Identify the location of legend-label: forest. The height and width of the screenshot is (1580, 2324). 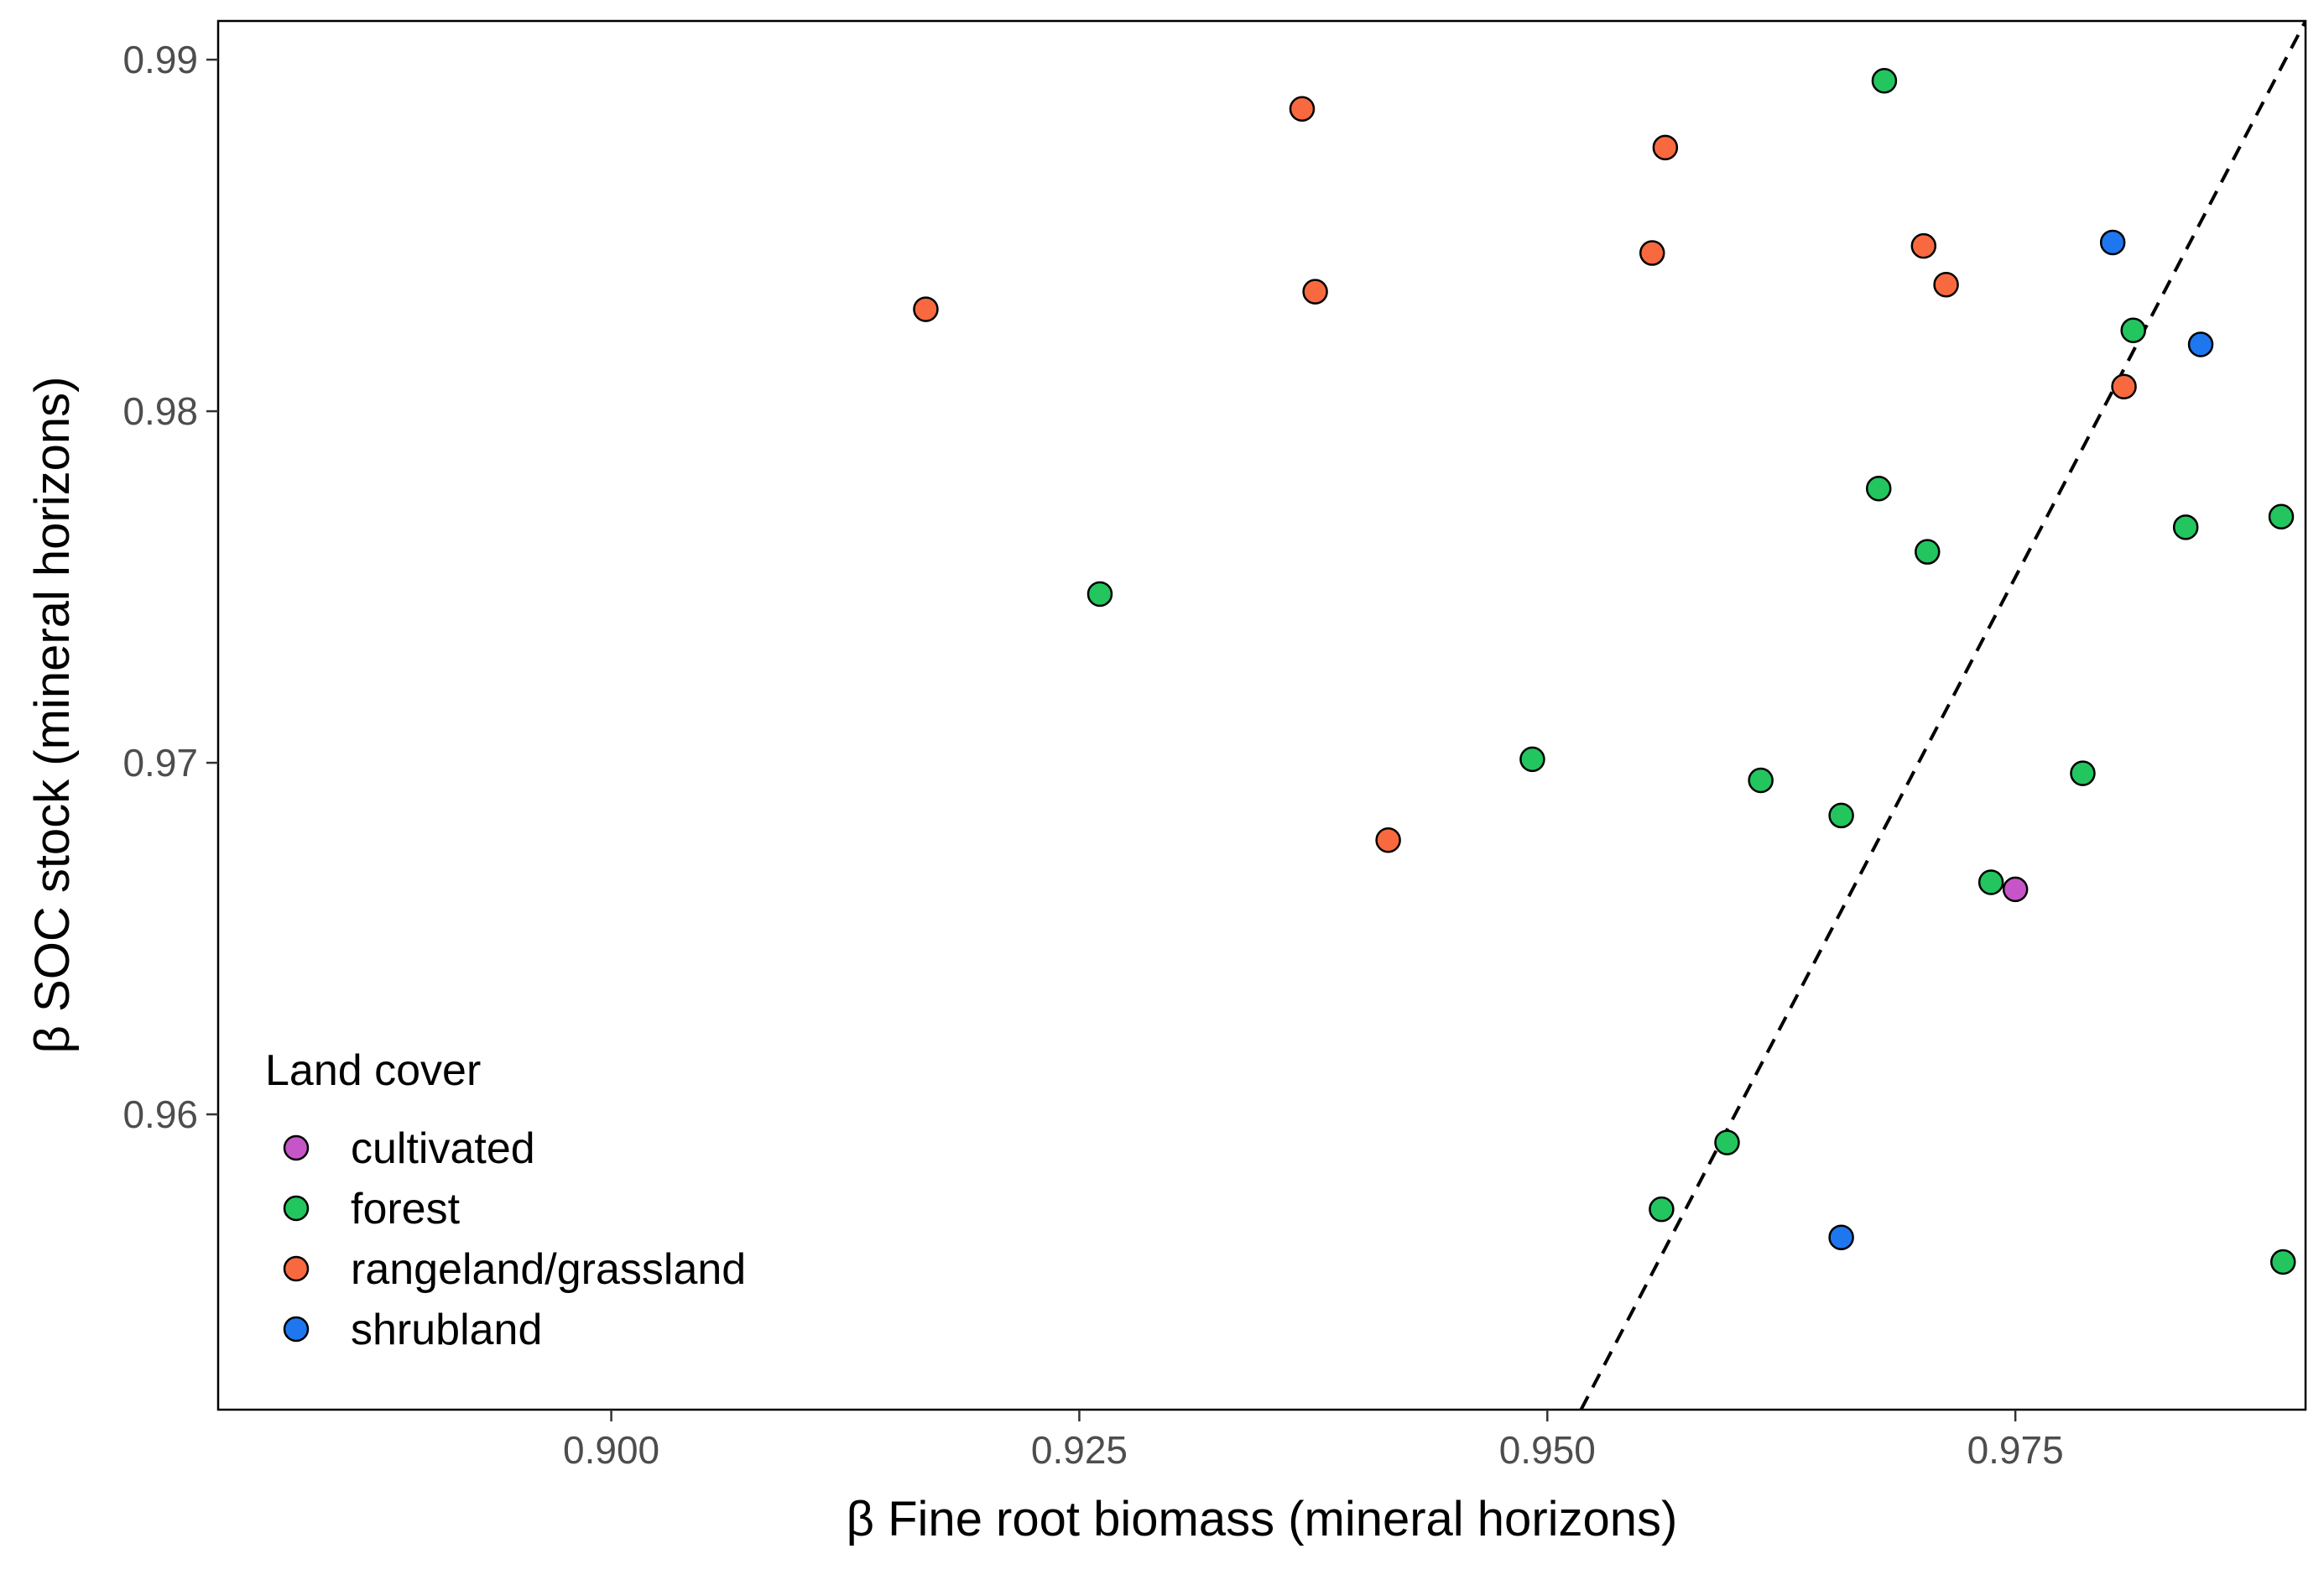
(406, 1209).